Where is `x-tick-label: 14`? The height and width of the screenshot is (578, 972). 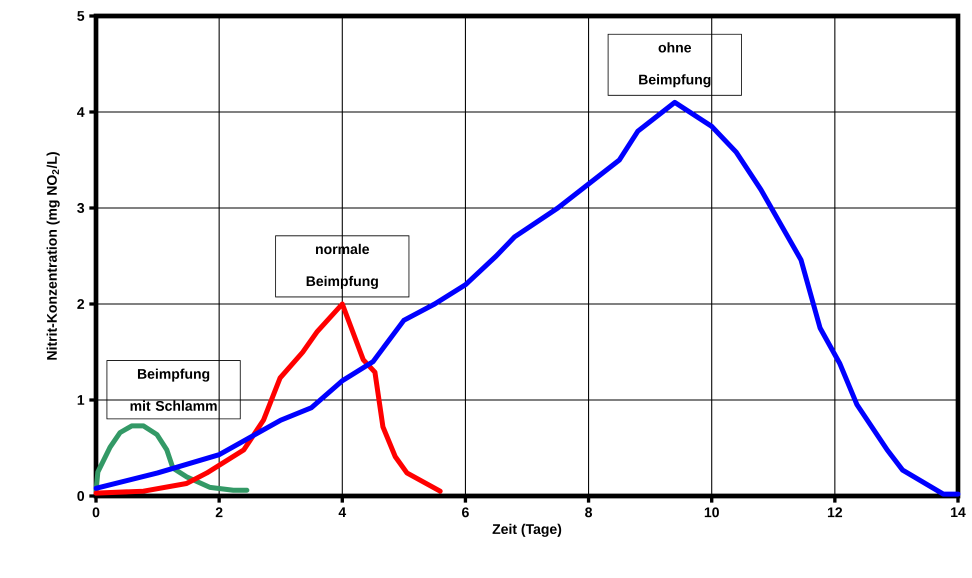
x-tick-label: 14 is located at coordinates (958, 512).